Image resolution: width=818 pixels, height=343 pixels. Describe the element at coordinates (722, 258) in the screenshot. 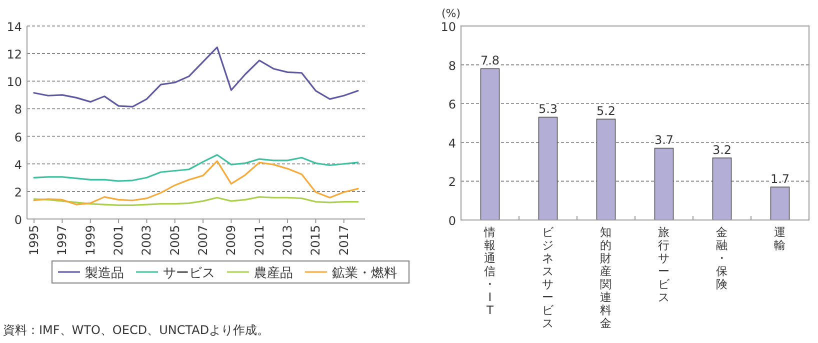

I see `x-tick-label: 金融・保険` at that location.